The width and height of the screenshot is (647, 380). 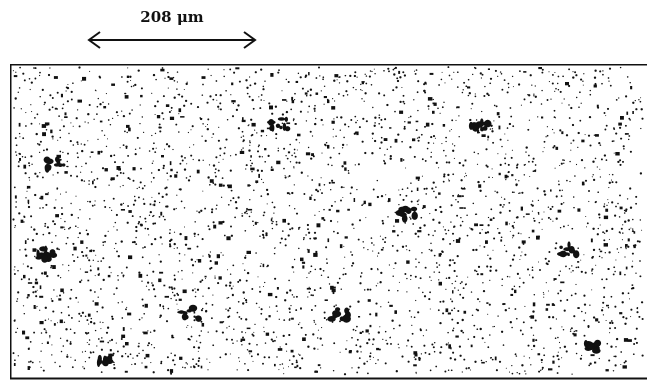 I want to click on scale-bar-arrow, so click(x=172, y=40).